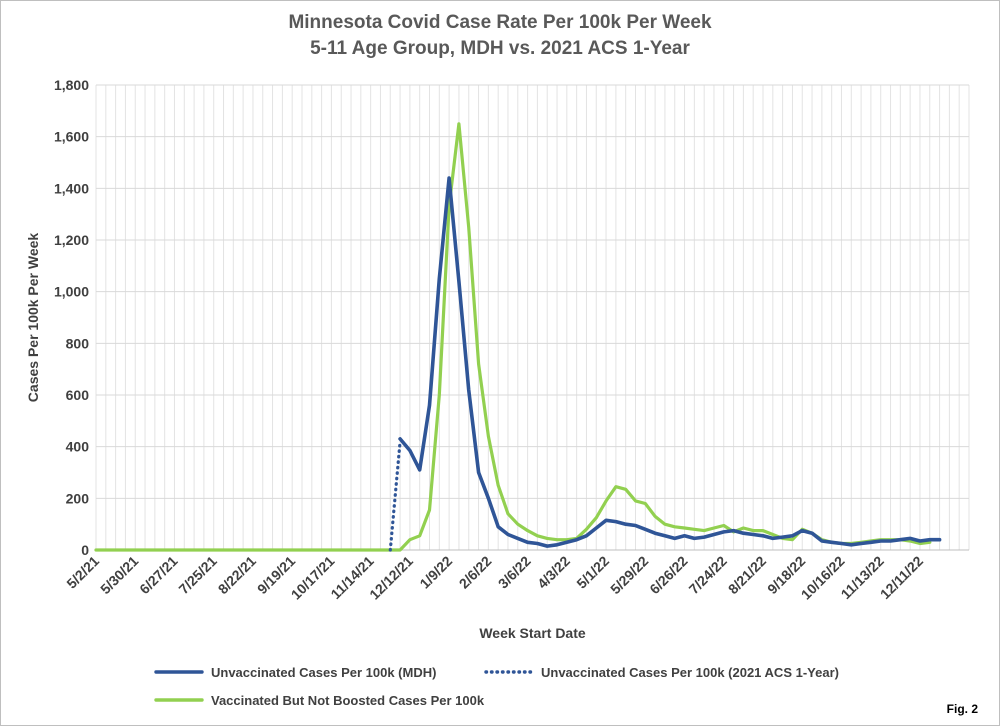 Image resolution: width=1000 pixels, height=726 pixels. I want to click on x-tick-label: 10/17/21, so click(313, 578).